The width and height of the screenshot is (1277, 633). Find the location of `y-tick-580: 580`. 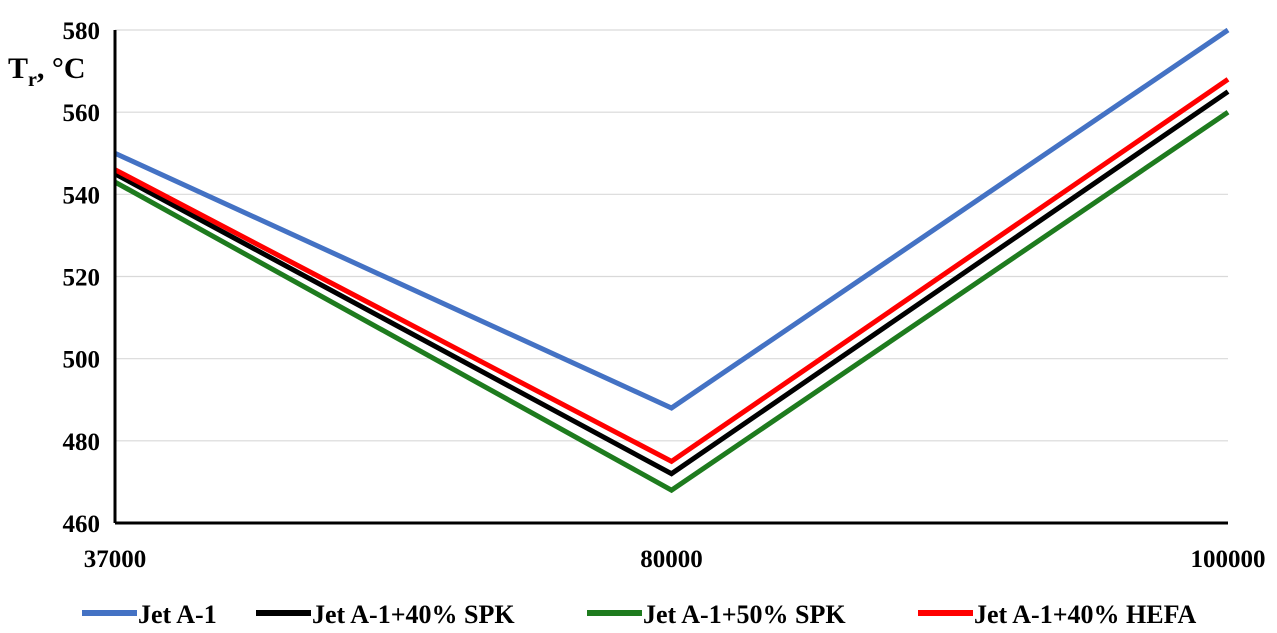

y-tick-580: 580 is located at coordinates (82, 31).